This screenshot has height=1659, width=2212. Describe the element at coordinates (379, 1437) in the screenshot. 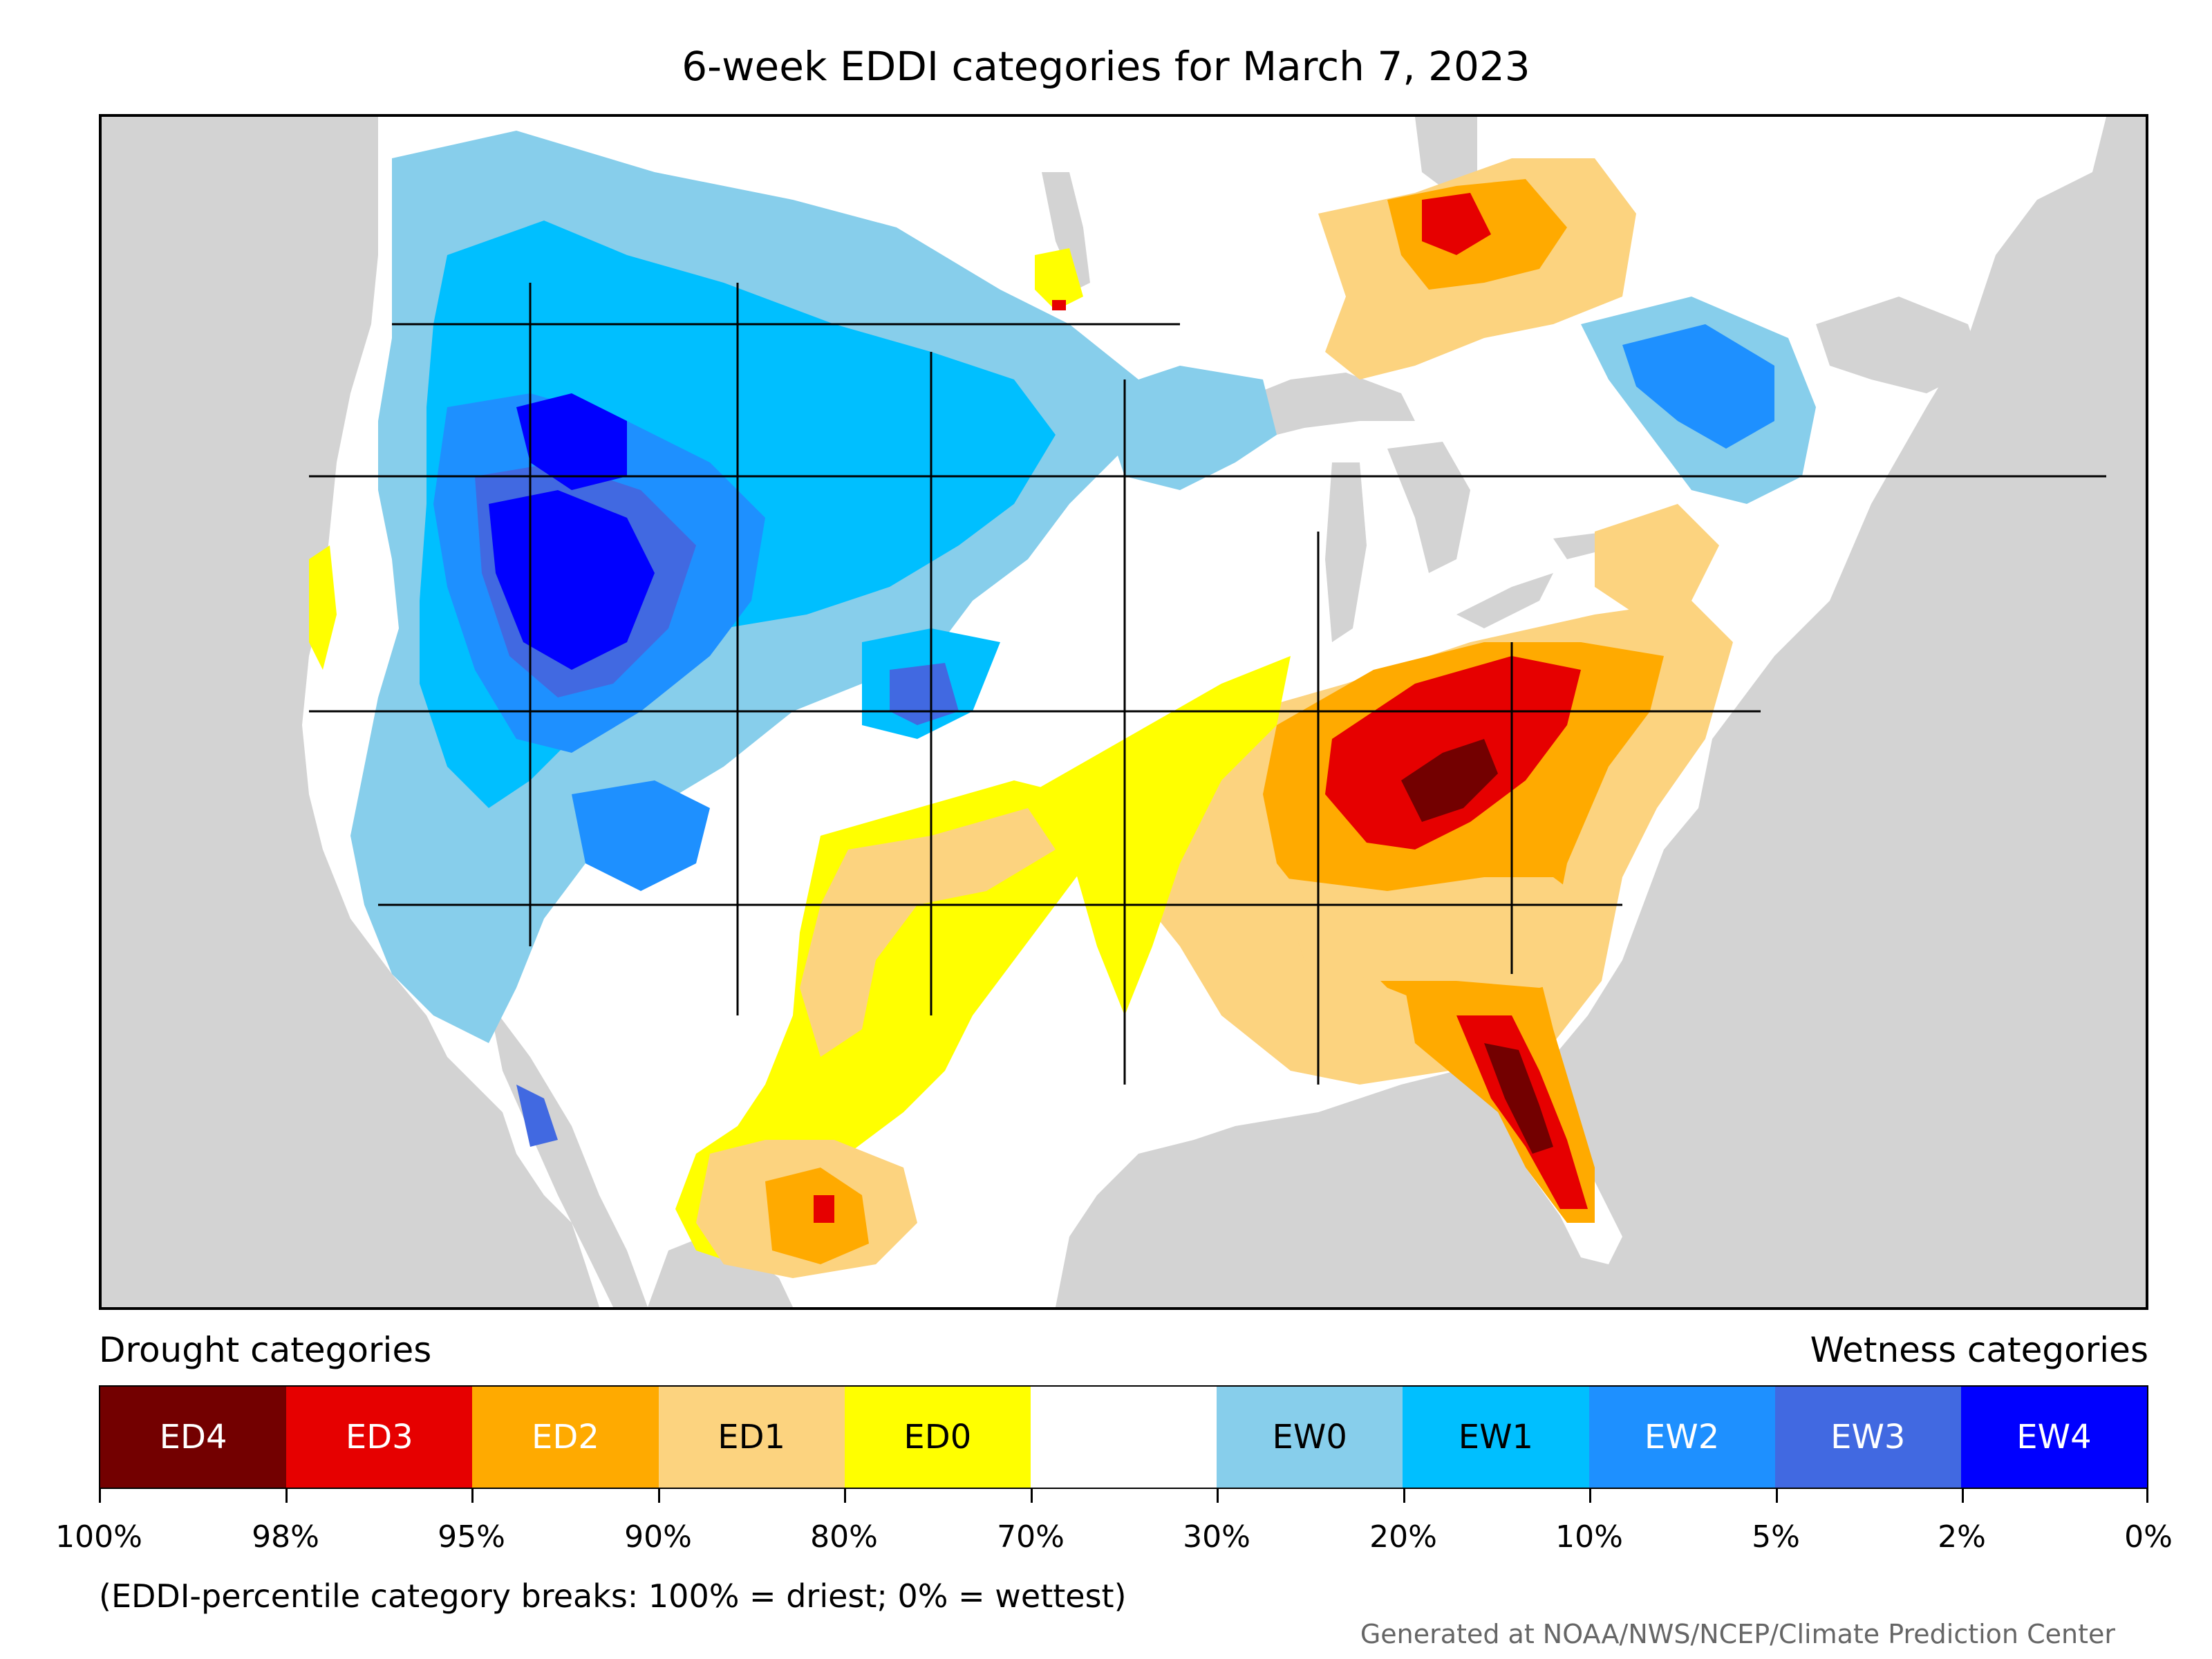

I see `colorbar-segment-ed3: ED3` at that location.